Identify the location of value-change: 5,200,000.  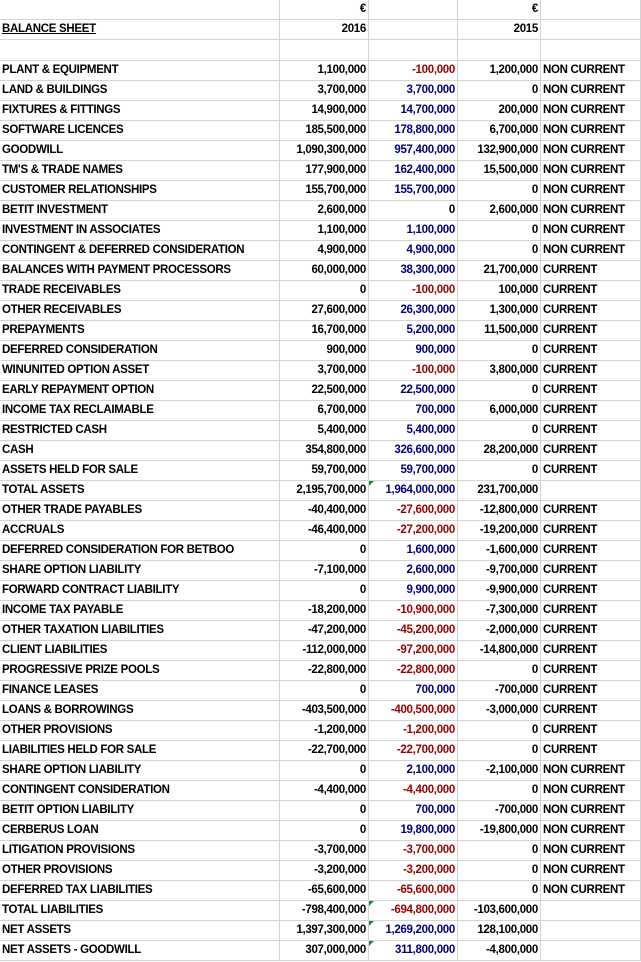
(413, 331).